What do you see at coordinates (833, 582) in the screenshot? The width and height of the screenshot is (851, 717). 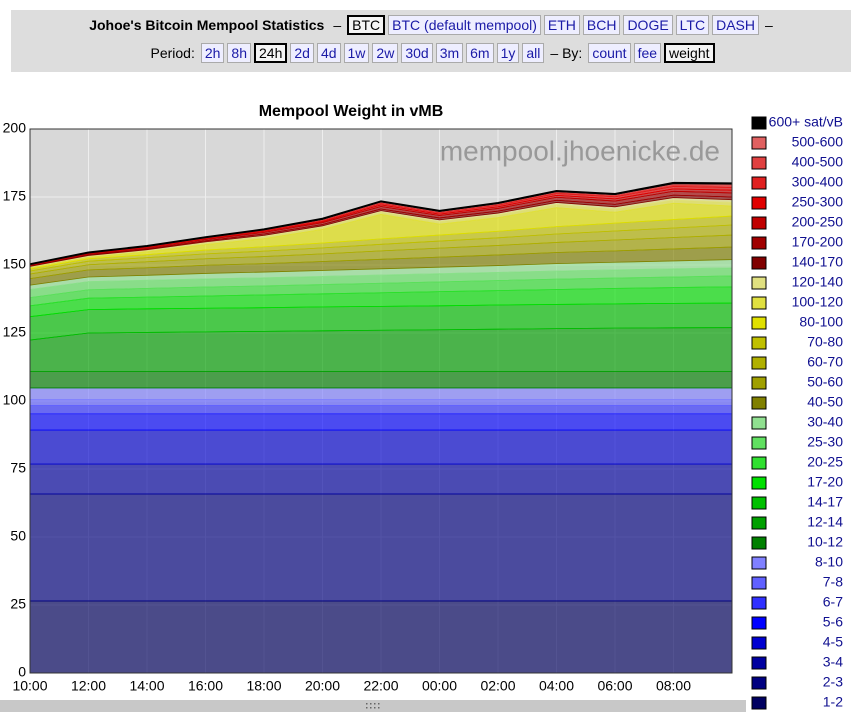 I see `legend-label: 7-8` at bounding box center [833, 582].